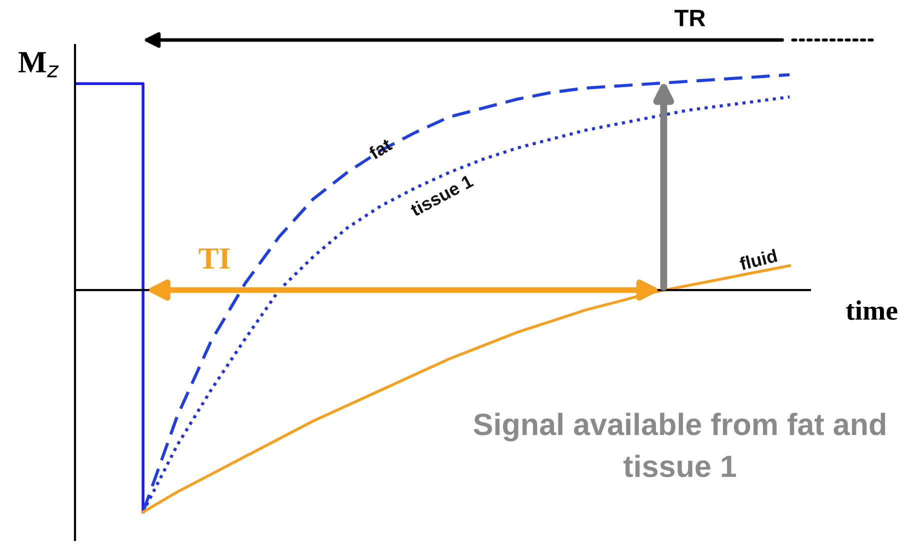  What do you see at coordinates (690, 18) in the screenshot?
I see `text: TR` at bounding box center [690, 18].